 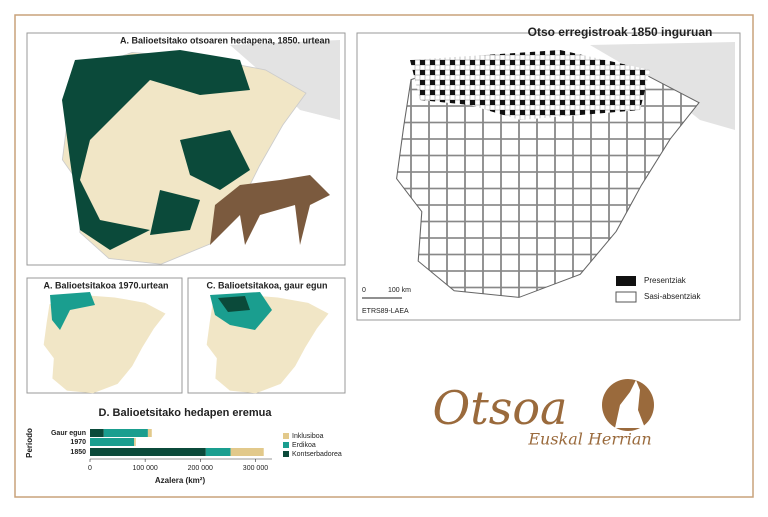 What do you see at coordinates (68, 433) in the screenshot?
I see `y-tick-label: Gaur egun` at bounding box center [68, 433].